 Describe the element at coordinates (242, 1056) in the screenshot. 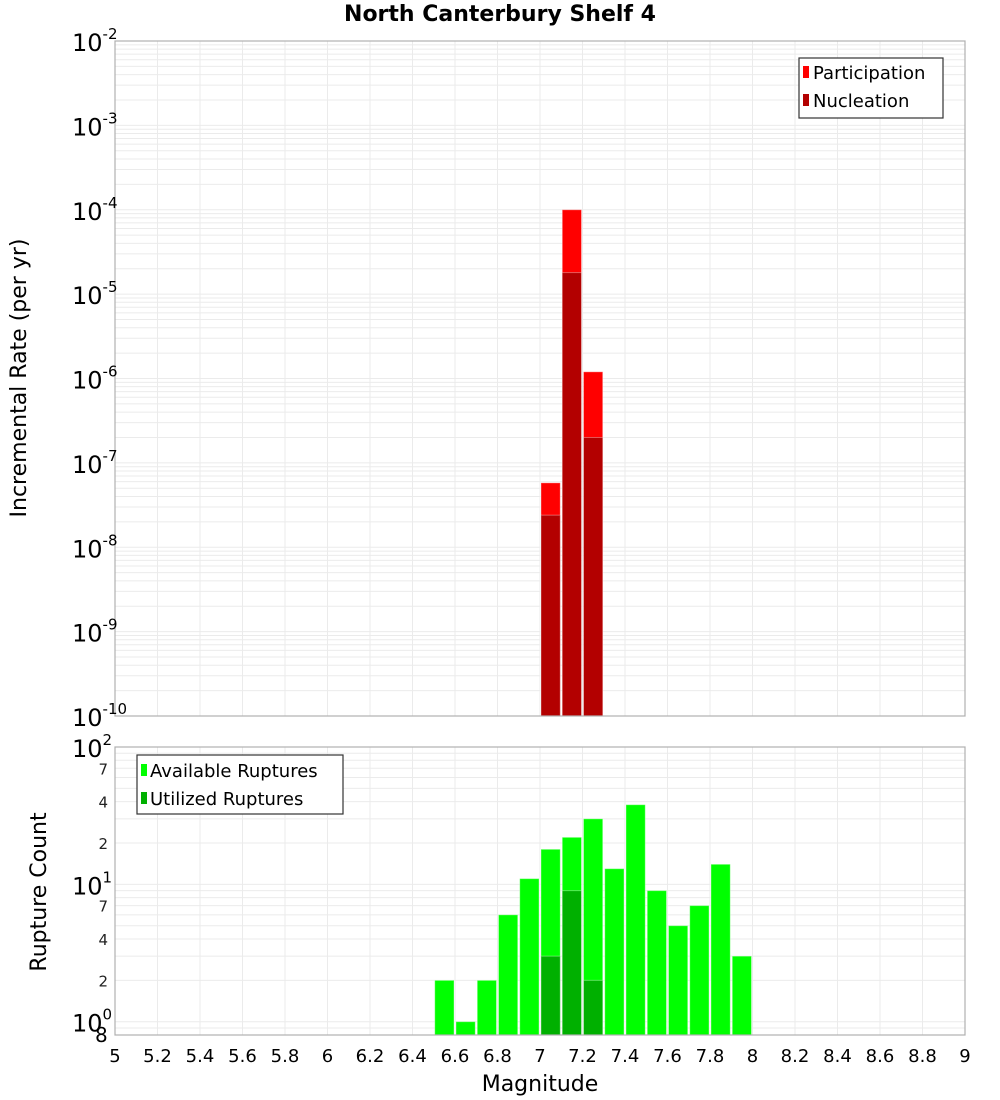

I see `x-tick-label: 5.6` at that location.